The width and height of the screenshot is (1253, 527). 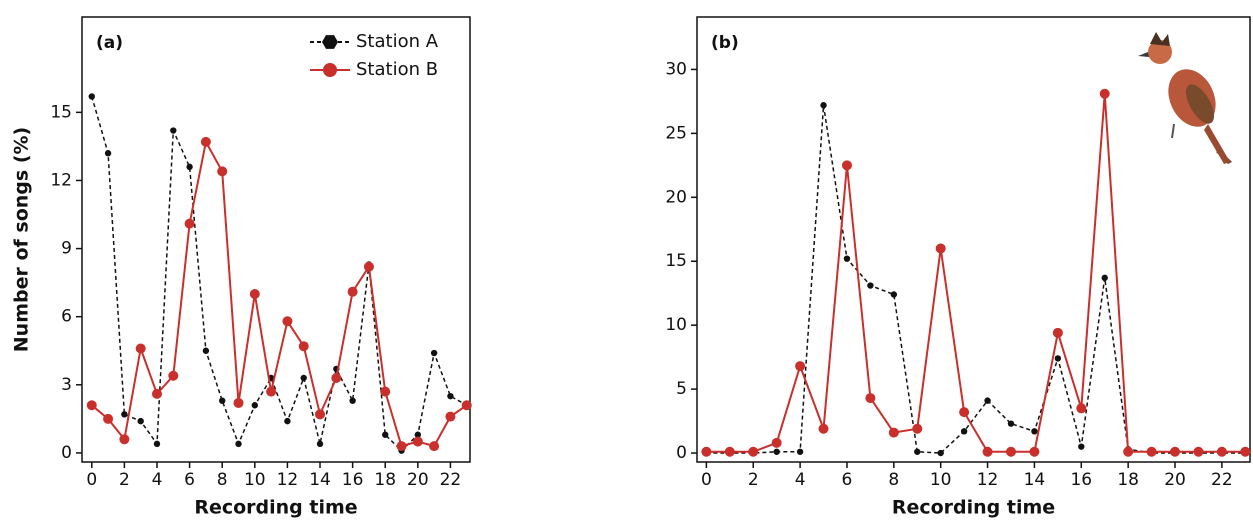 What do you see at coordinates (1185, 98) in the screenshot?
I see `bird-illustration` at bounding box center [1185, 98].